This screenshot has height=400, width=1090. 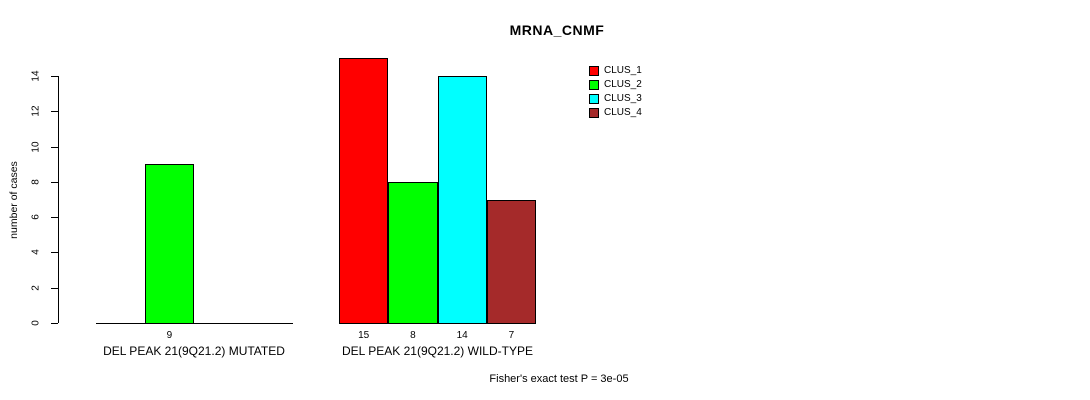 I want to click on y-axis-label: number of cases, so click(x=14, y=200).